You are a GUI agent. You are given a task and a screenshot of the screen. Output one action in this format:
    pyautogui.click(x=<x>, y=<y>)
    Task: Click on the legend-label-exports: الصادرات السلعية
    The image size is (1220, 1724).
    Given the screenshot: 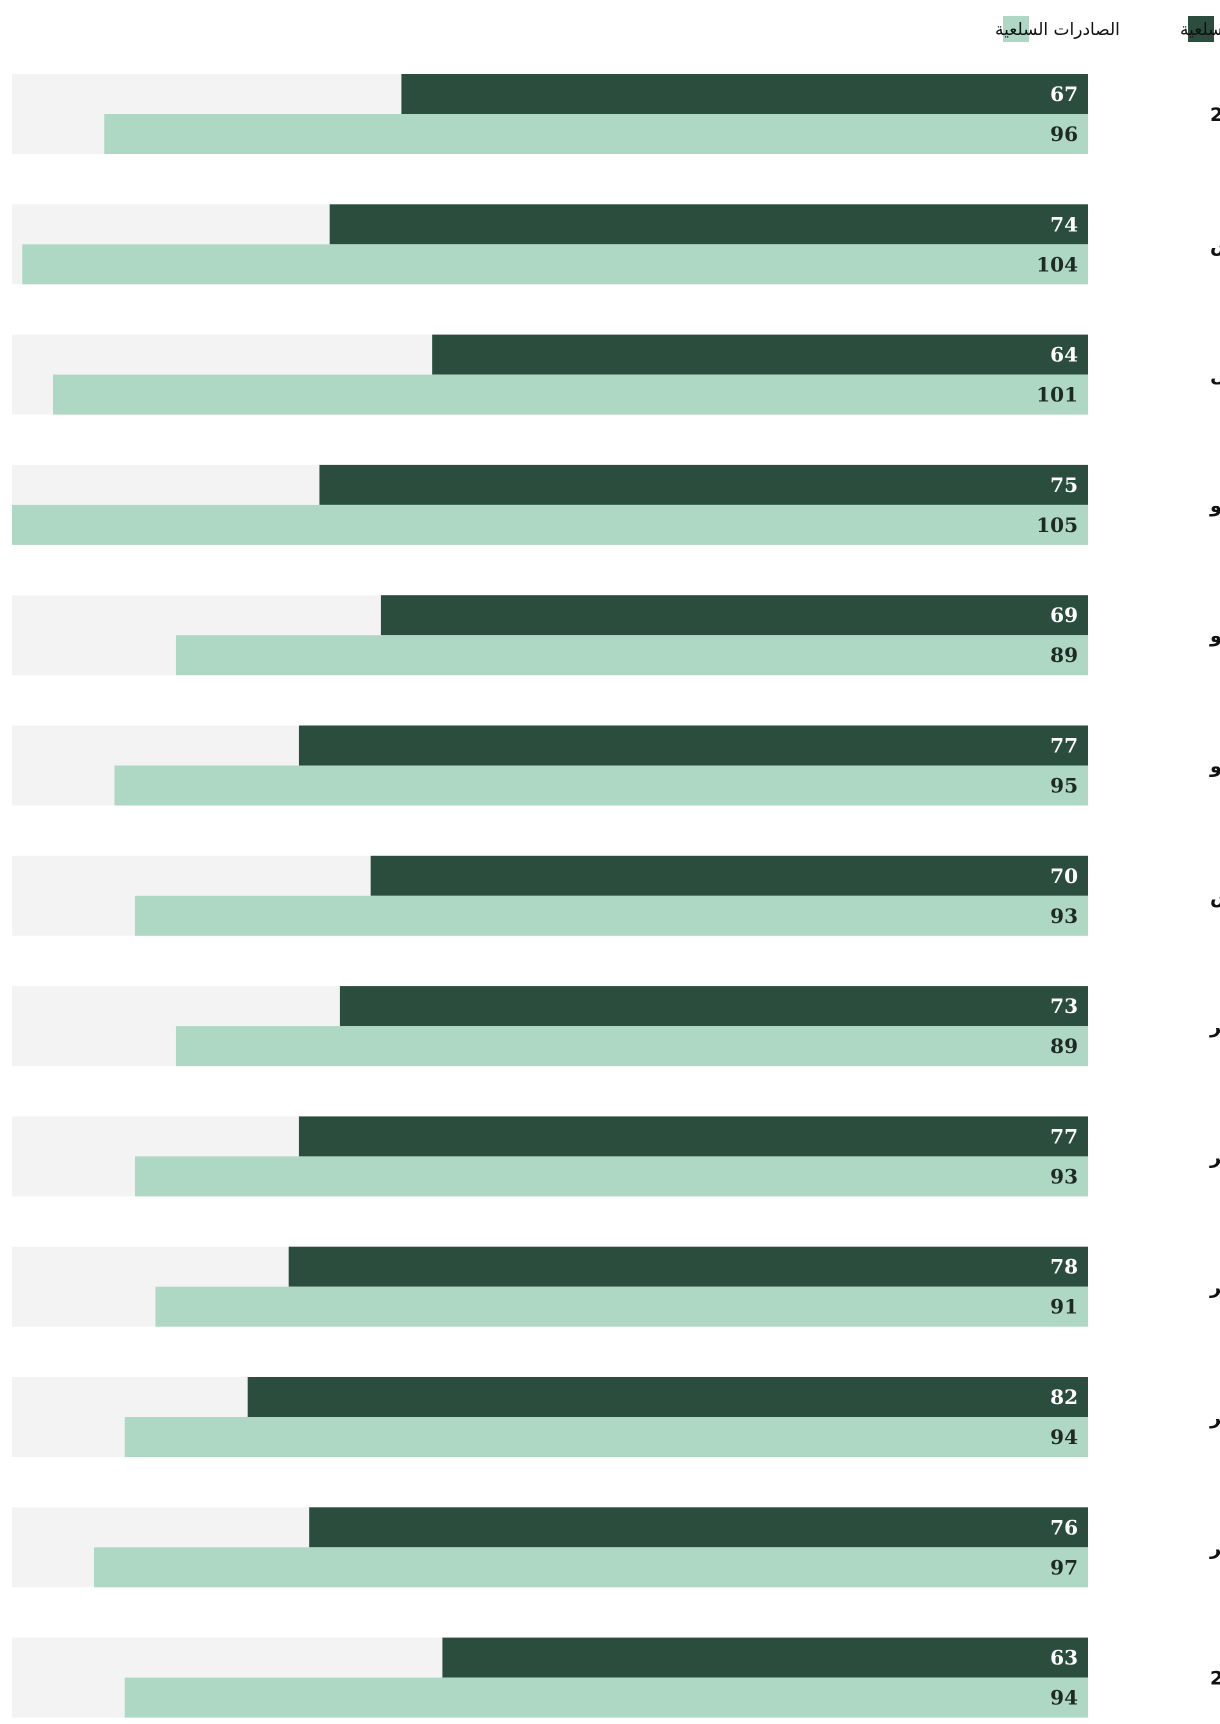 What is the action you would take?
    pyautogui.click(x=1057, y=30)
    